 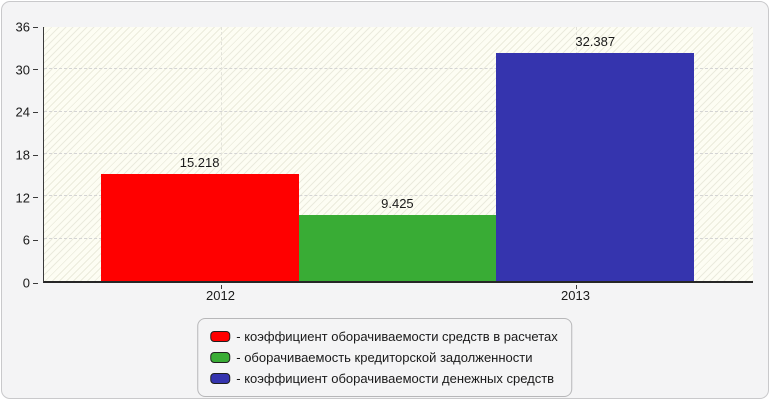 What do you see at coordinates (397, 238) in the screenshot?
I see `bar: 9.425` at bounding box center [397, 238].